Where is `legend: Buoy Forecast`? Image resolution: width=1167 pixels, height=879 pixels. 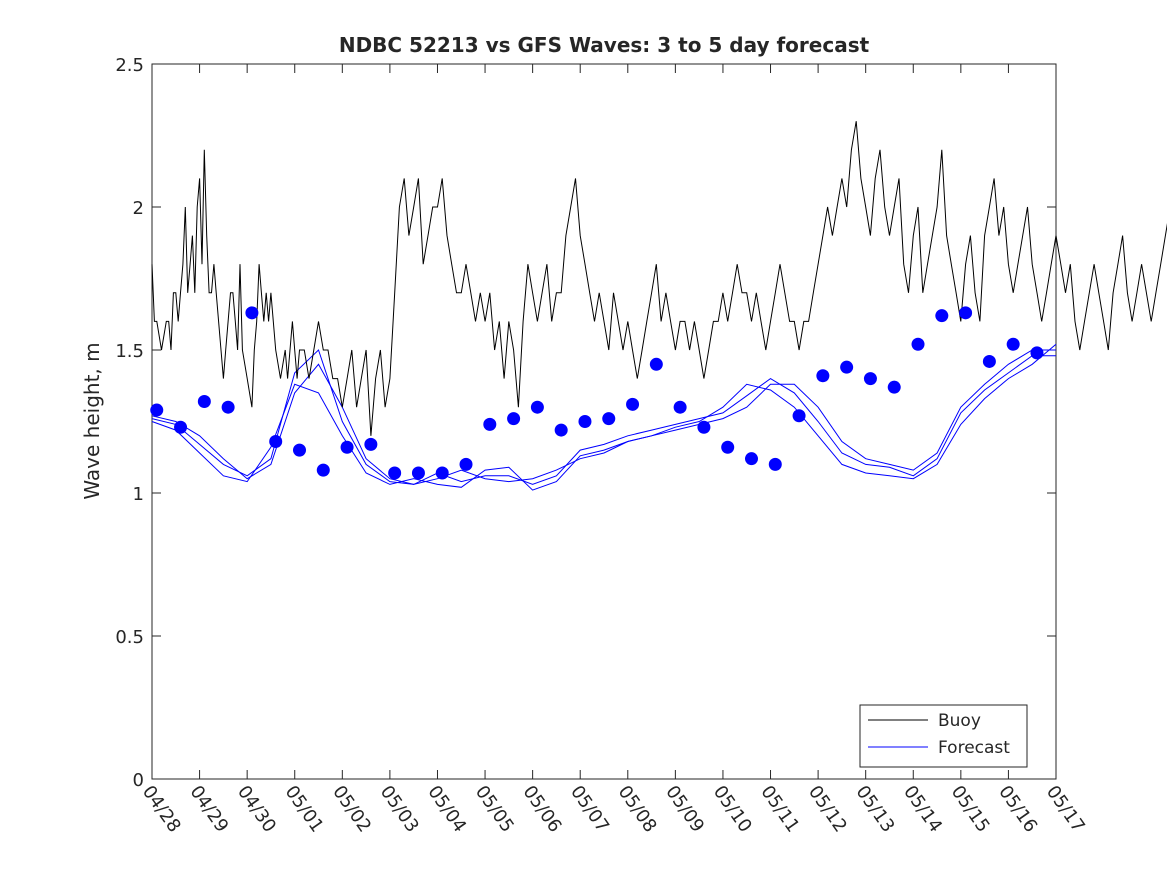
legend: Buoy Forecast is located at coordinates (943, 736).